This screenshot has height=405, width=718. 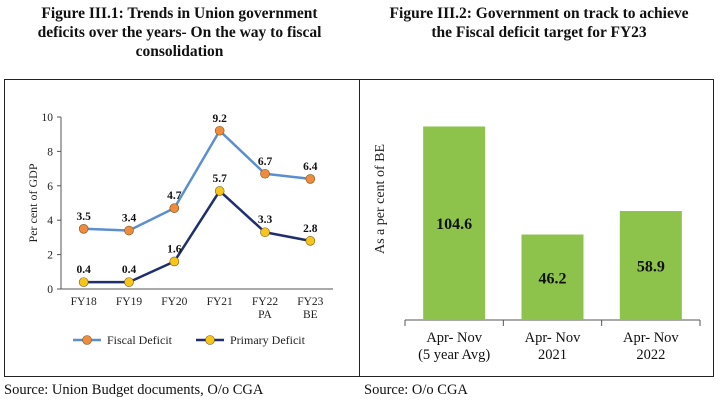 What do you see at coordinates (454, 355) in the screenshot?
I see `chart2-x-tick-label: (5 year Avg)` at bounding box center [454, 355].